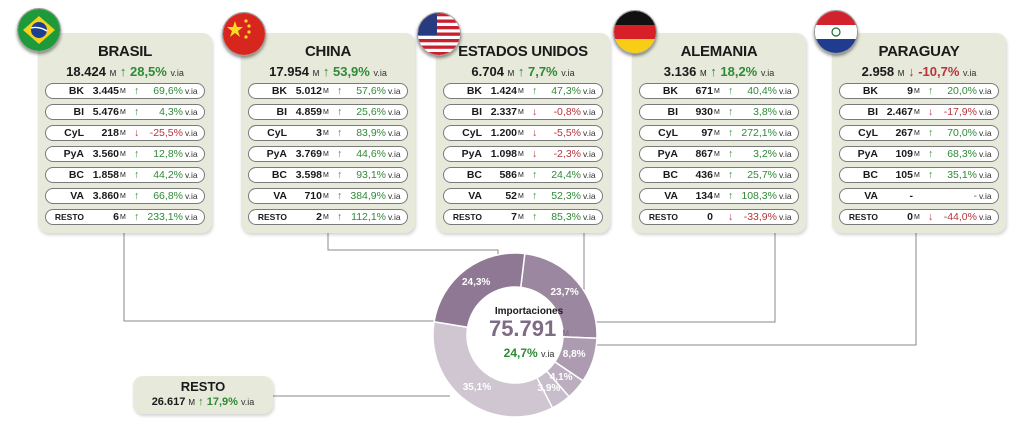 This screenshot has width=1023, height=424. I want to click on category-value: 2.337, so click(503, 112).